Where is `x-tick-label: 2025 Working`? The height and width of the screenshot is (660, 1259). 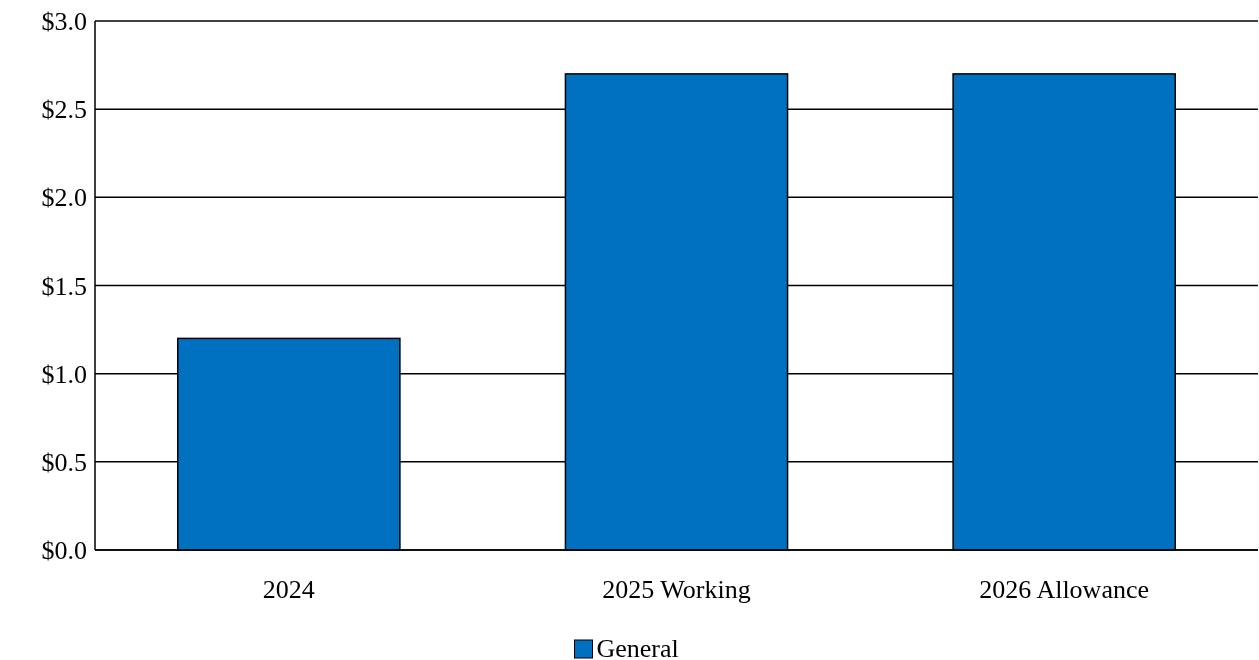
x-tick-label: 2025 Working is located at coordinates (676, 589).